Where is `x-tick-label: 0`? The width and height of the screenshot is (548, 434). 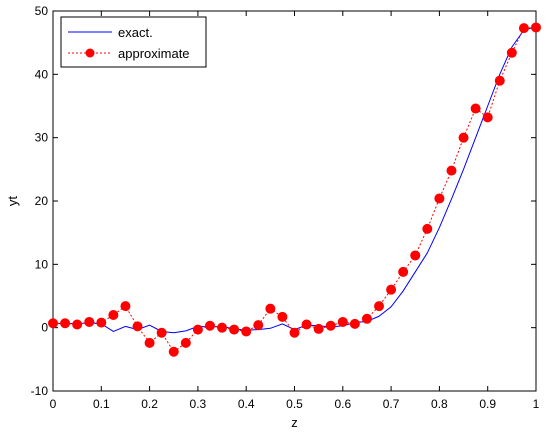 x-tick-label: 0 is located at coordinates (53, 404).